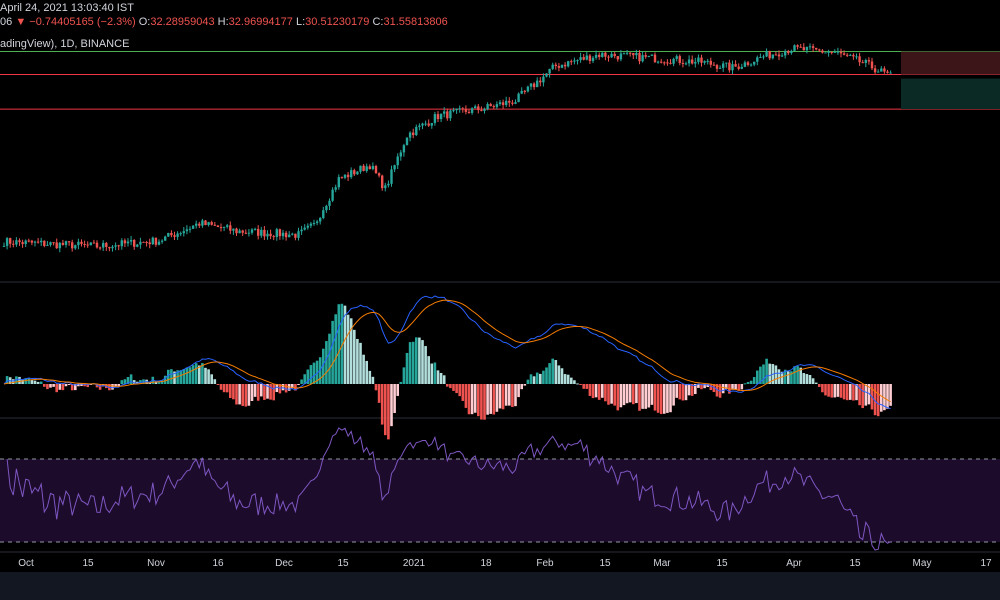  I want to click on symbol-source: adingView), 1D, BINANCE, so click(65, 44).